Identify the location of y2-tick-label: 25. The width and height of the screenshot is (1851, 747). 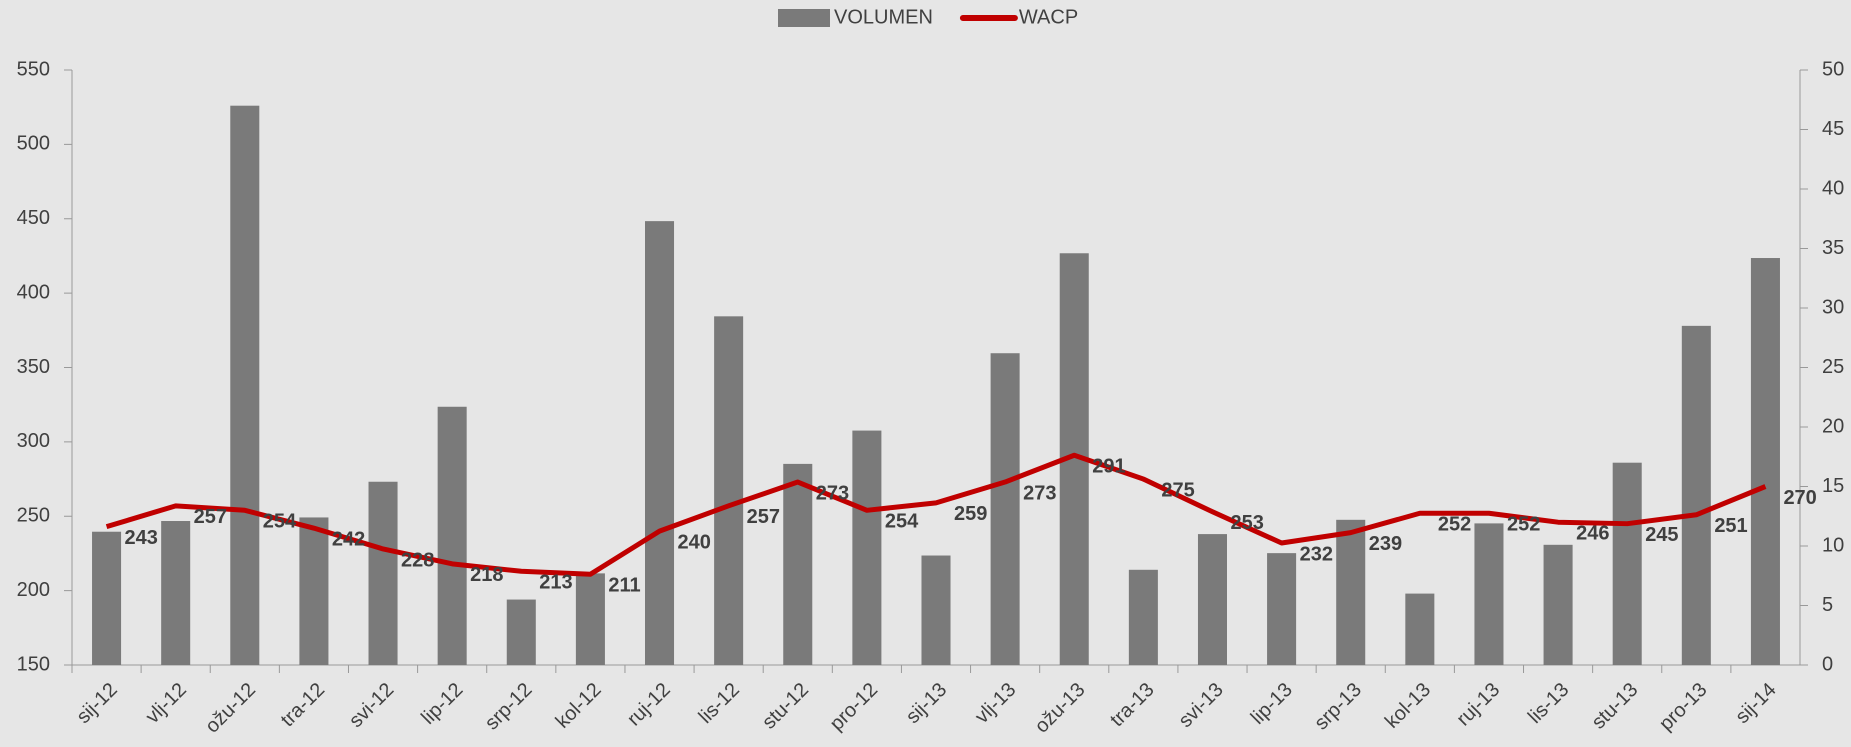
(1833, 367).